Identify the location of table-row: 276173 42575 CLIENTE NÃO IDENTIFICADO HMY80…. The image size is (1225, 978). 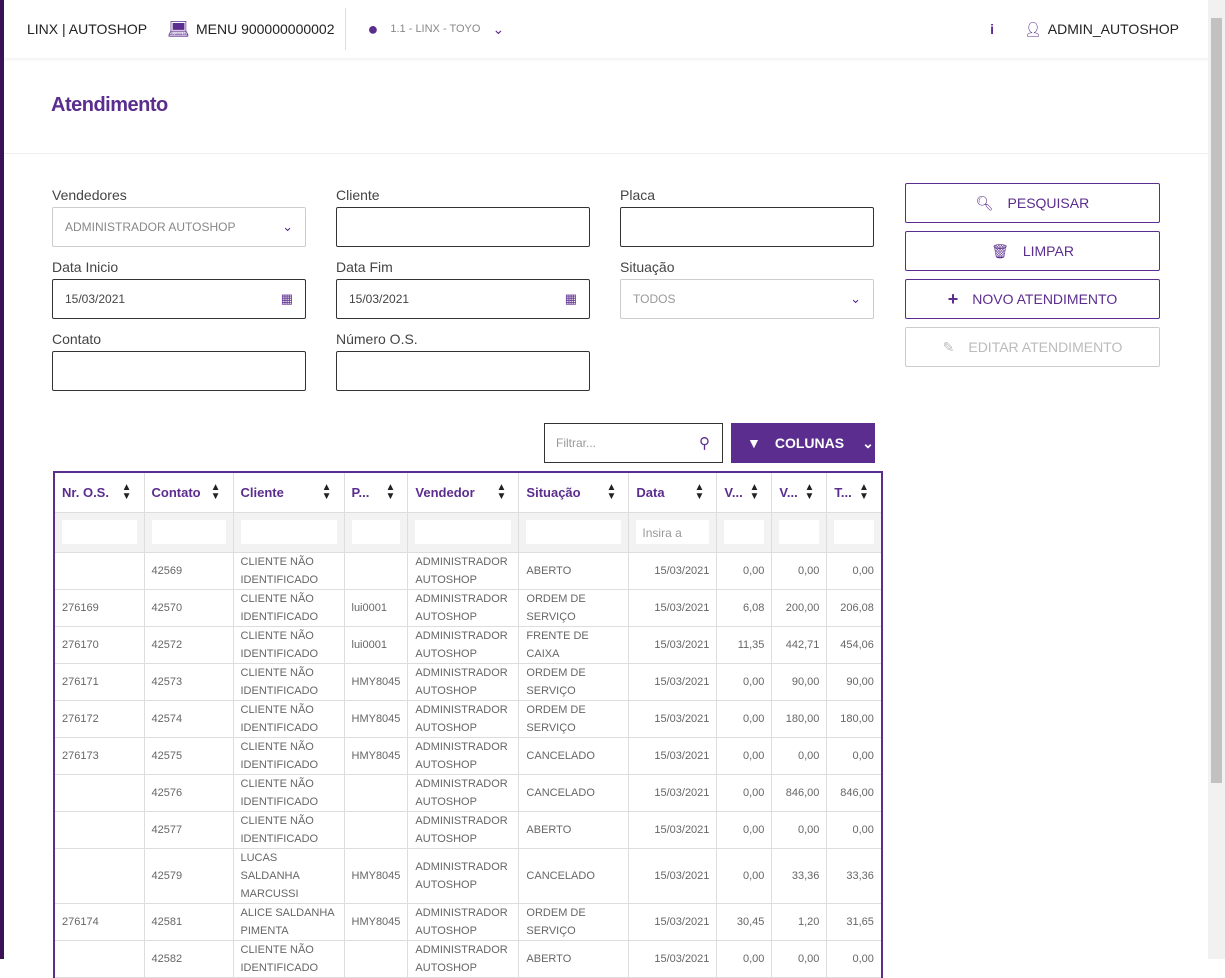
(468, 755).